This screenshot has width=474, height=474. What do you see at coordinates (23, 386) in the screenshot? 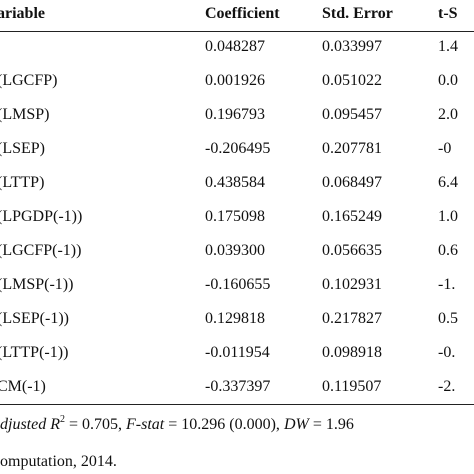
I see `table-cell: CM(-1)` at bounding box center [23, 386].